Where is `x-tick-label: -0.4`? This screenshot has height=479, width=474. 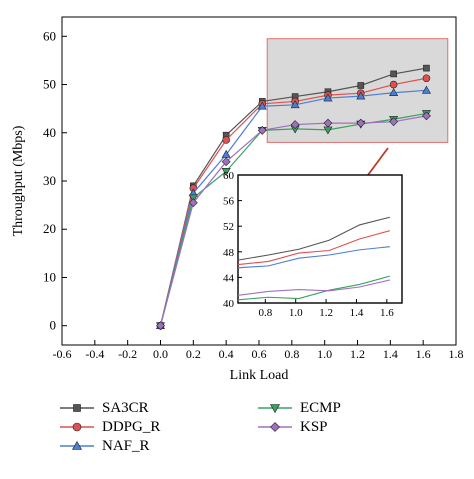 x-tick-label: -0.4 is located at coordinates (94, 354).